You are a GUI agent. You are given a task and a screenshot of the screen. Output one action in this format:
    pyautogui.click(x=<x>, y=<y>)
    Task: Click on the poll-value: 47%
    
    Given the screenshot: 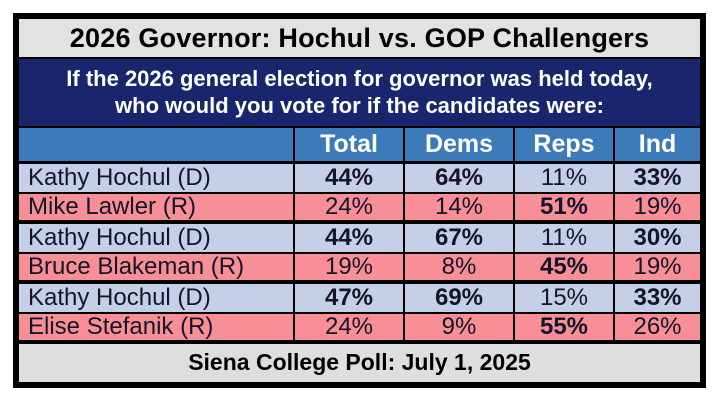 What is the action you would take?
    pyautogui.click(x=348, y=297)
    